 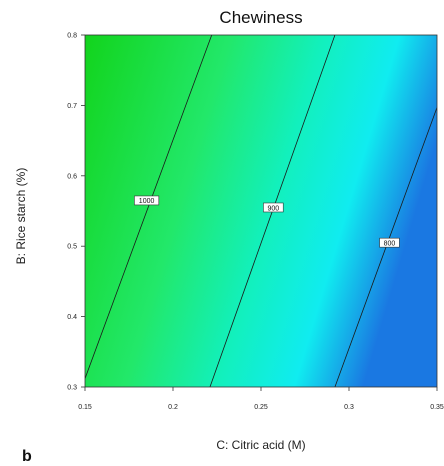 What do you see at coordinates (349, 407) in the screenshot?
I see `x-tick-label: 0.3` at bounding box center [349, 407].